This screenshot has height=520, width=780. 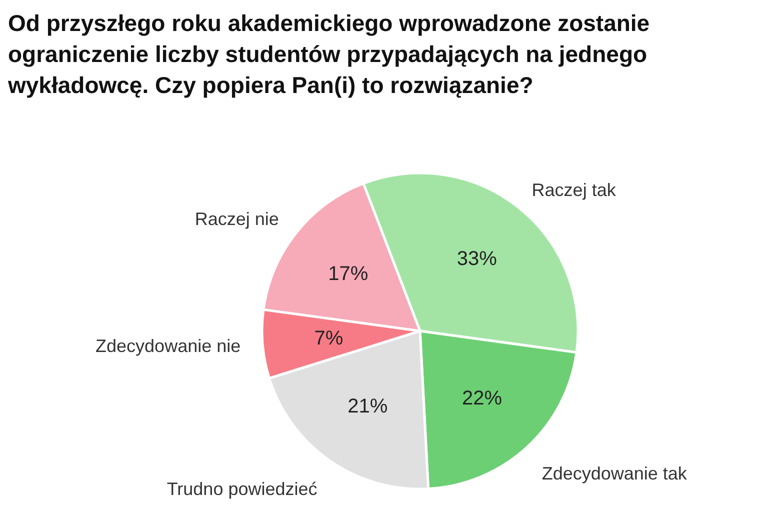 What do you see at coordinates (329, 54) in the screenshot?
I see `chart-title: Od przyszłego roku akademickiego wprowadzone zostanie ograniczenie liczby studentów przypadających na jednego wykładowcę. Czy popiera Pan(i) to rozwiązanie?` at bounding box center [329, 54].